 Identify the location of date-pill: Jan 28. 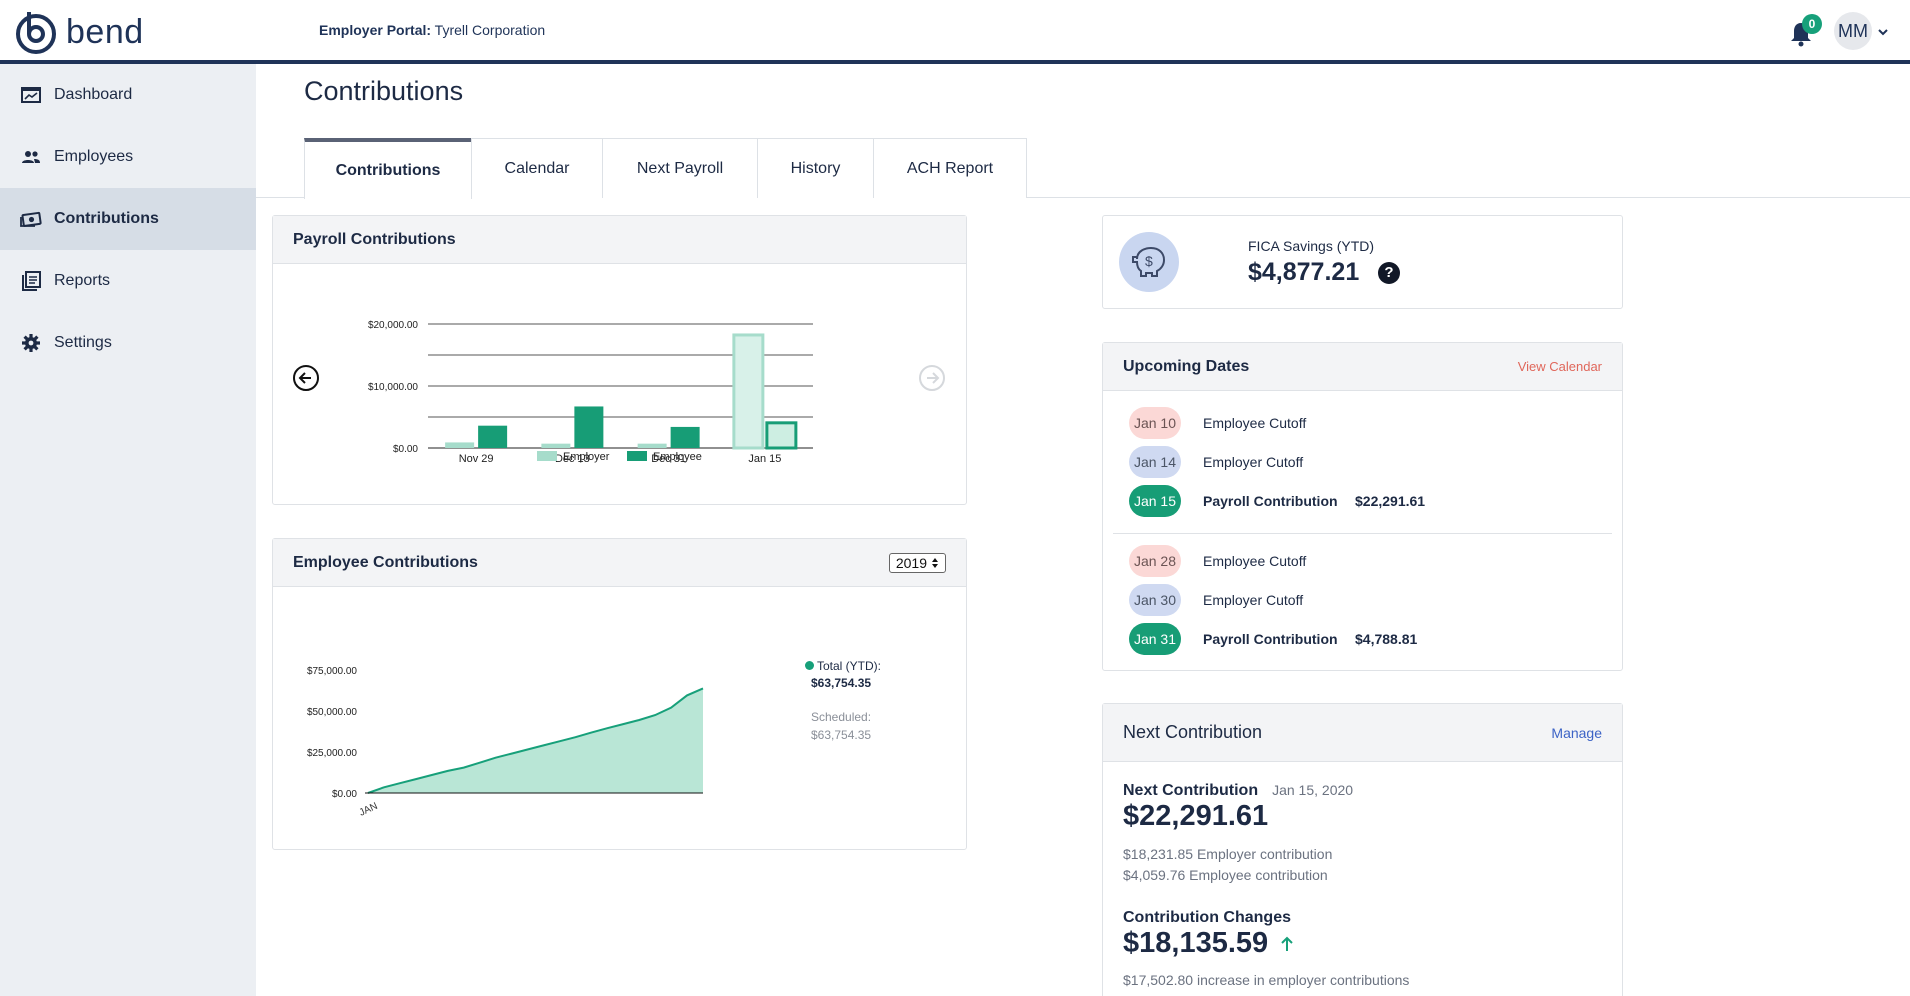
(1155, 561).